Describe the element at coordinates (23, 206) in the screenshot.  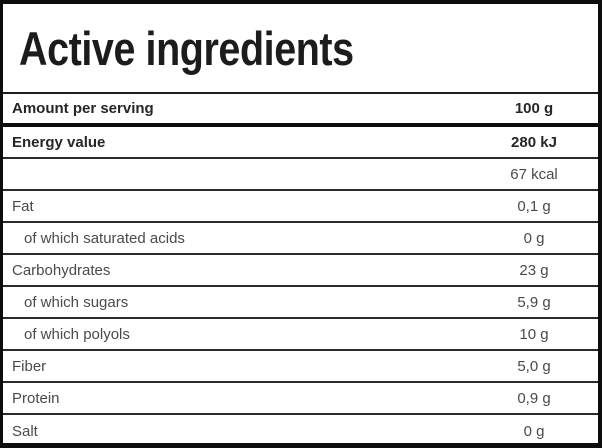
I see `row-label: Fat` at that location.